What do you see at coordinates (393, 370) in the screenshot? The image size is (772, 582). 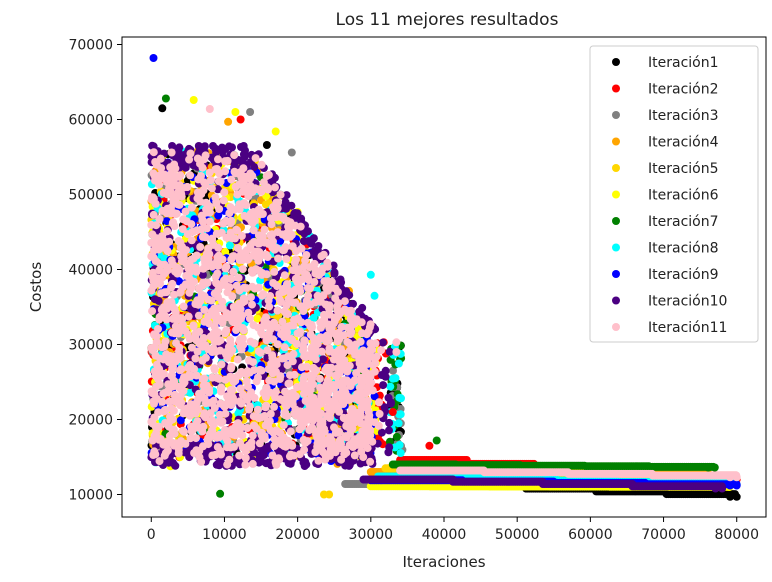 I see `point-iteración3` at bounding box center [393, 370].